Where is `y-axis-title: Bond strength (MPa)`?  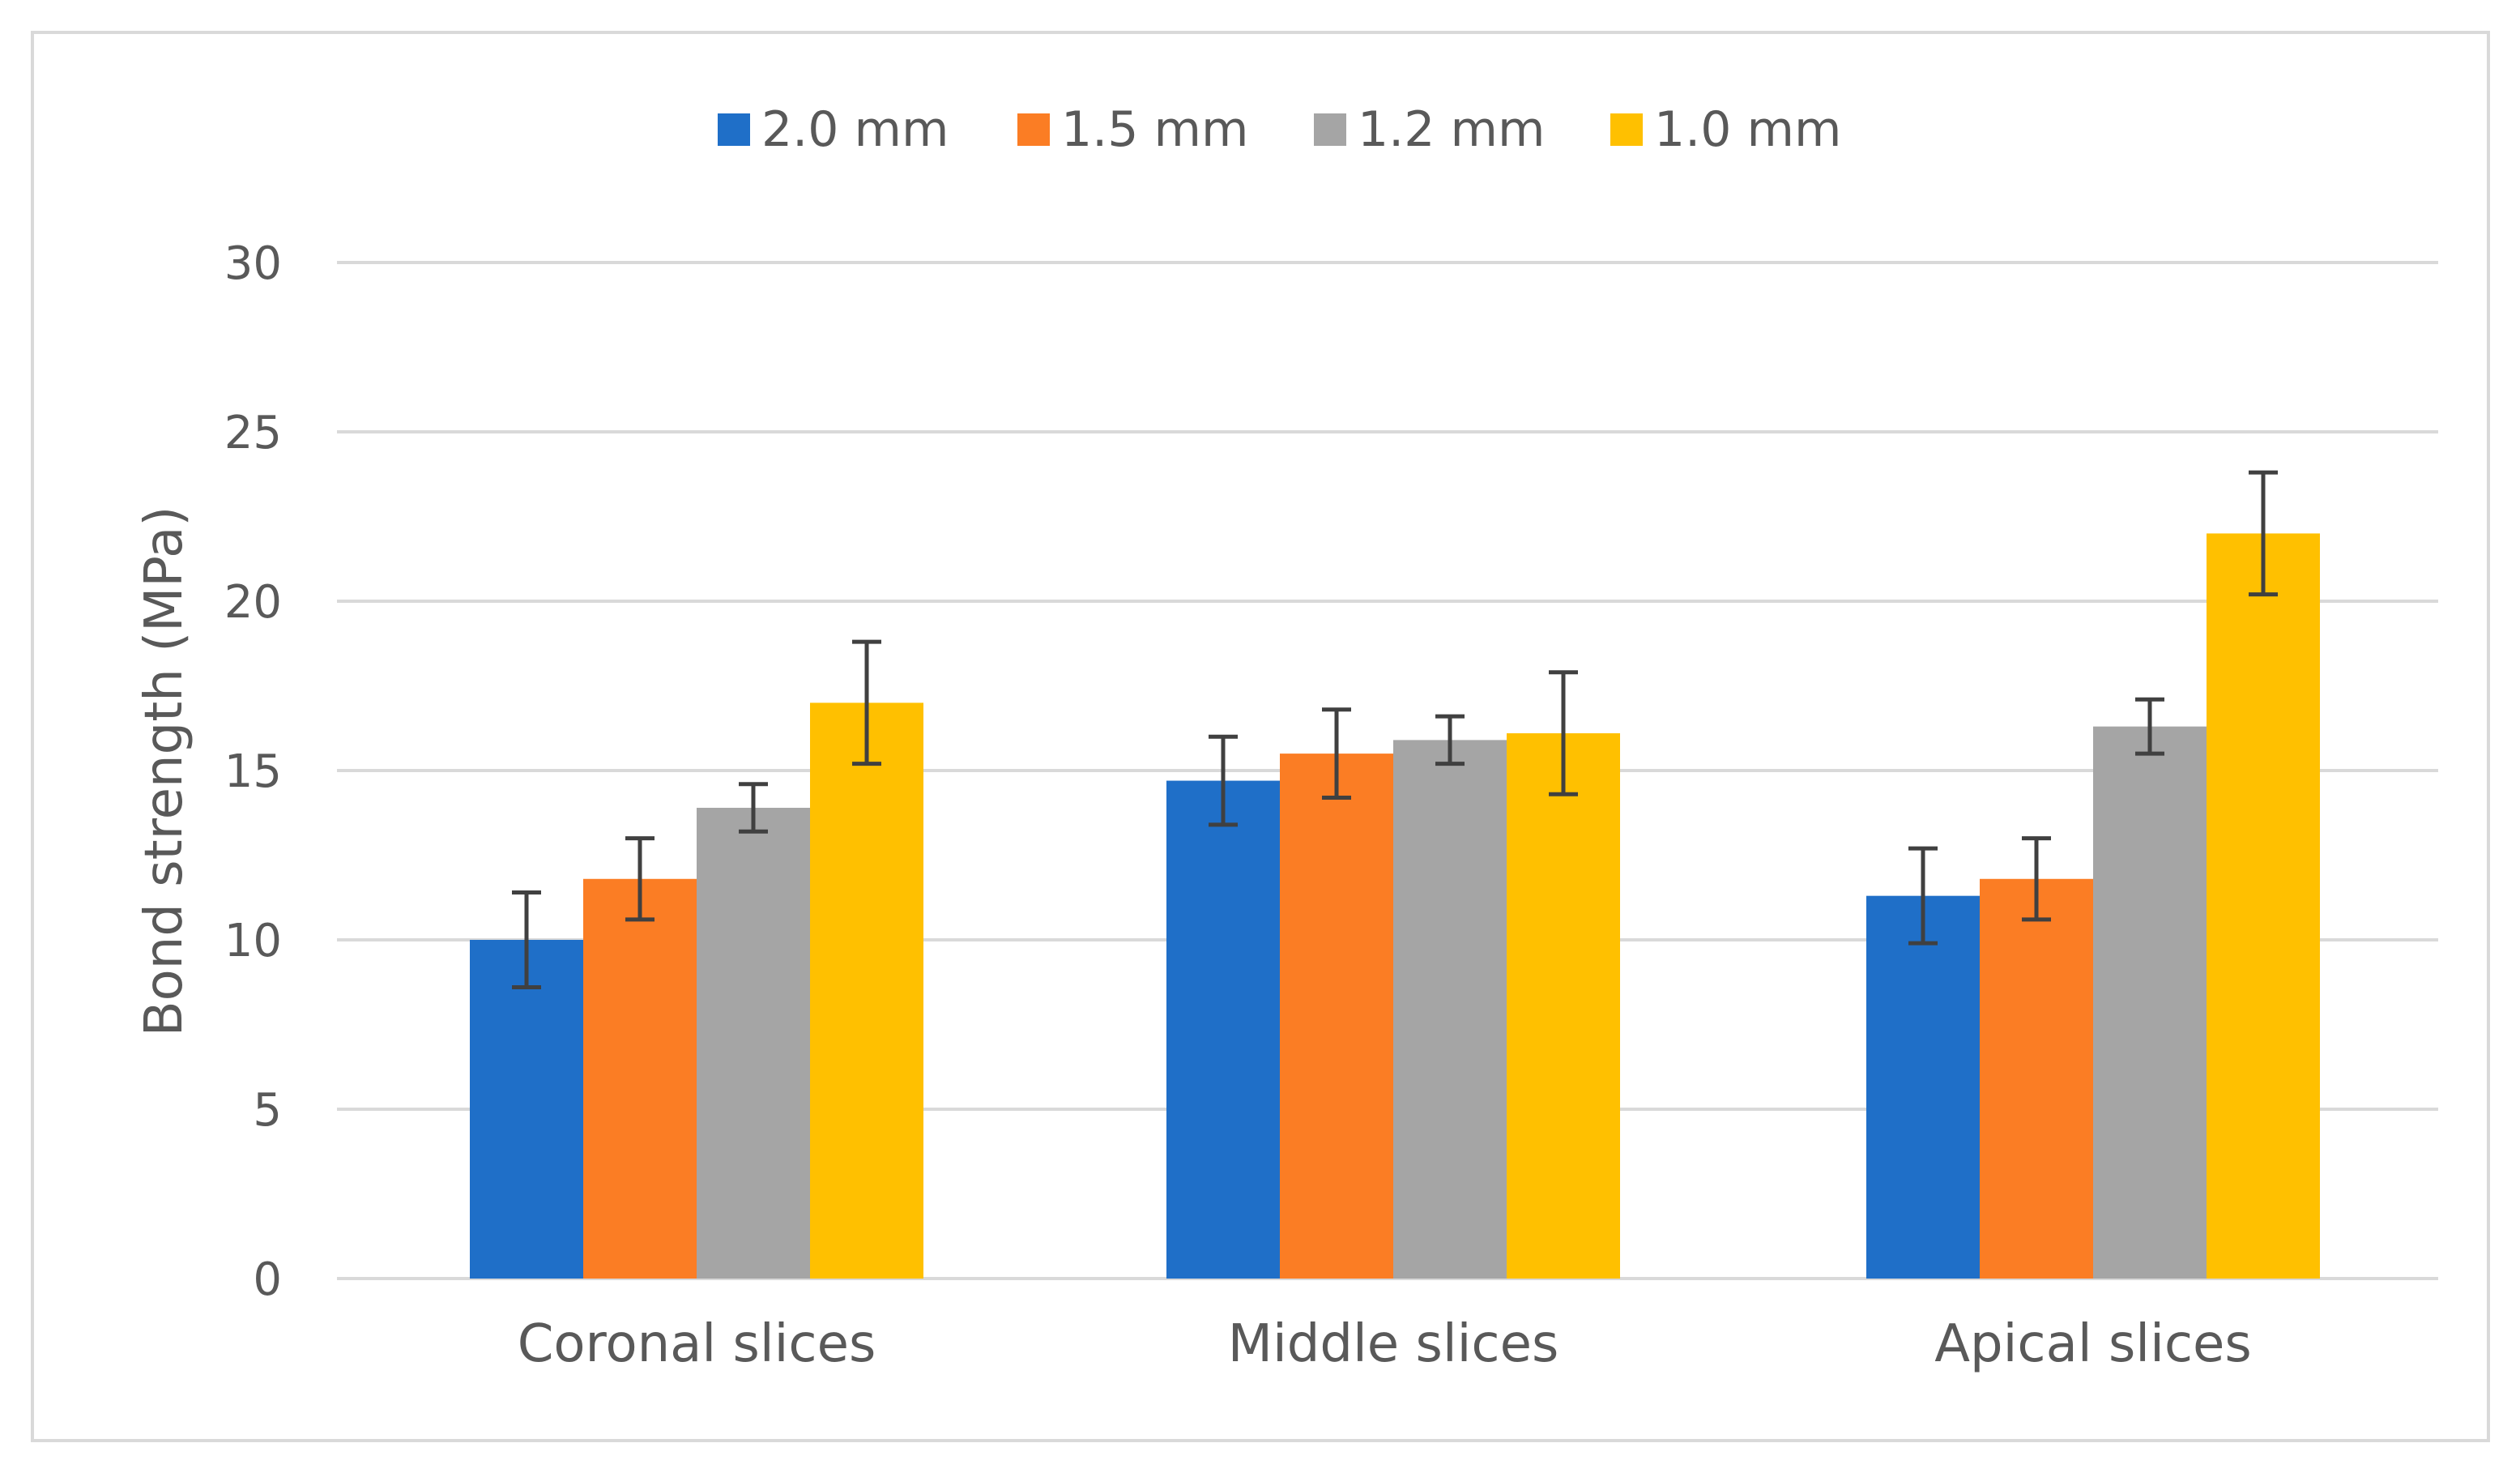
y-axis-title: Bond strength (MPa) is located at coordinates (164, 771).